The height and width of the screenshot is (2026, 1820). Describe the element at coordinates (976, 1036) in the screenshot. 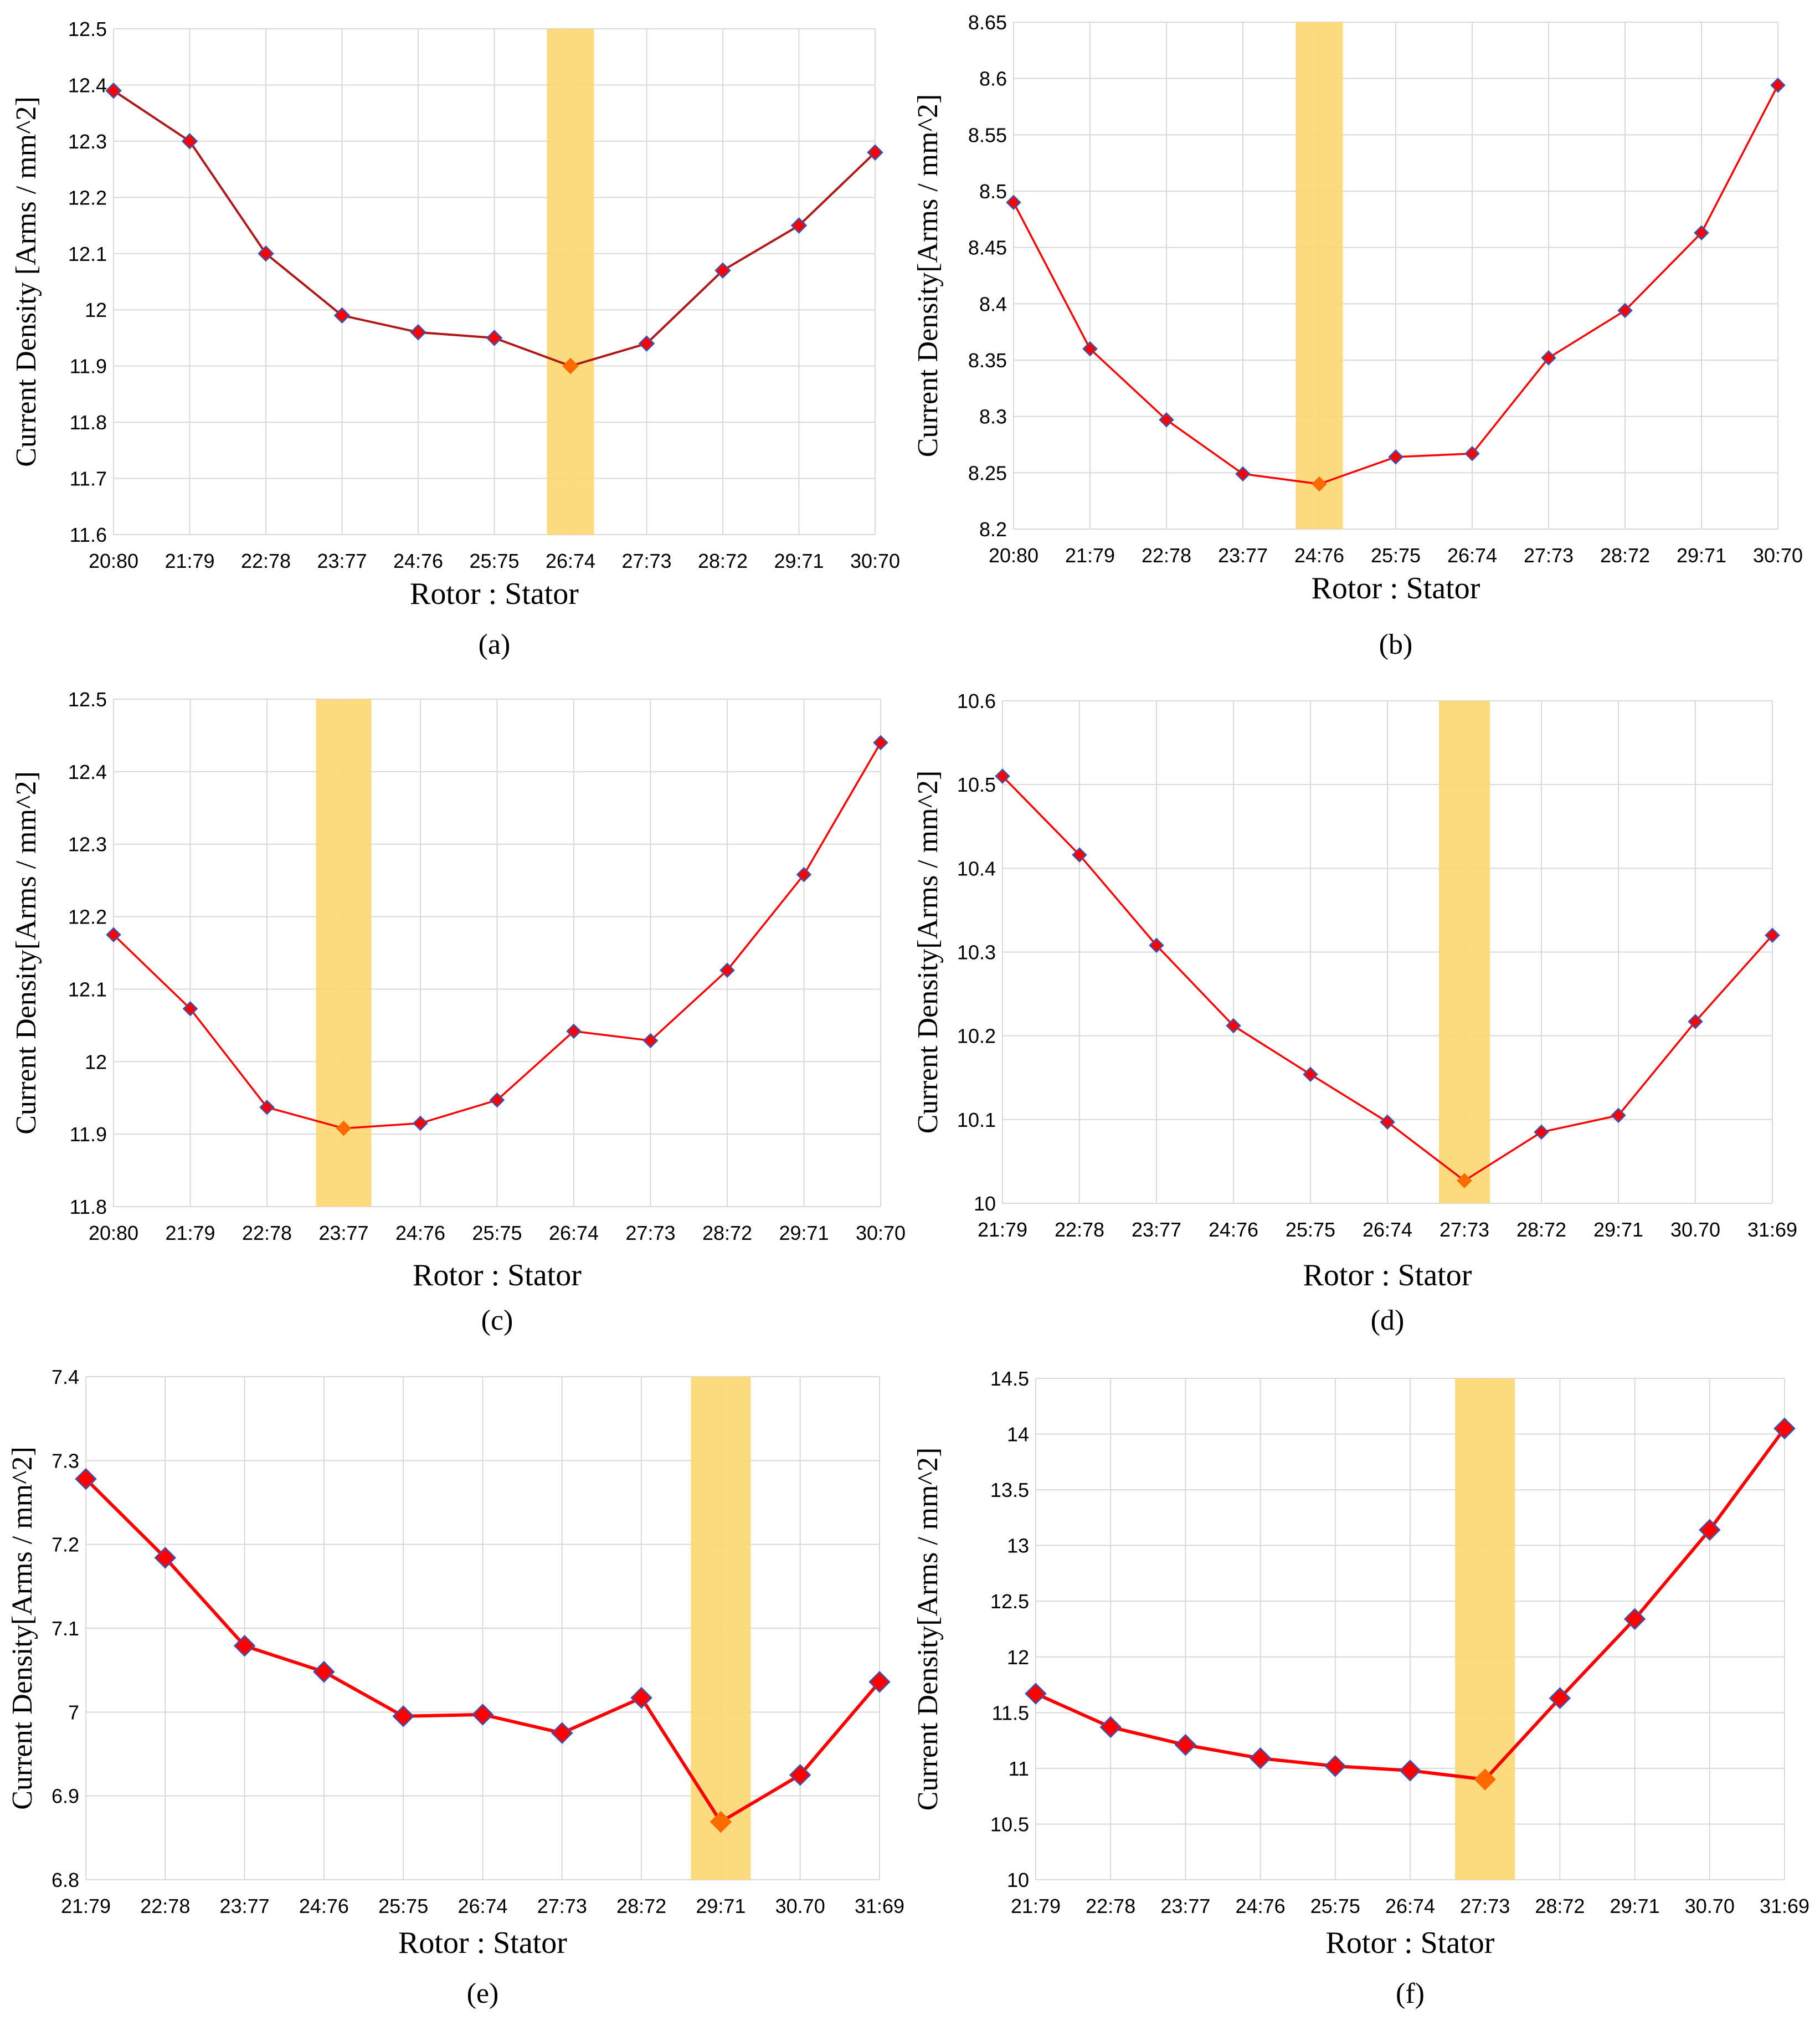

I see `y-tick-label: 10.2` at that location.